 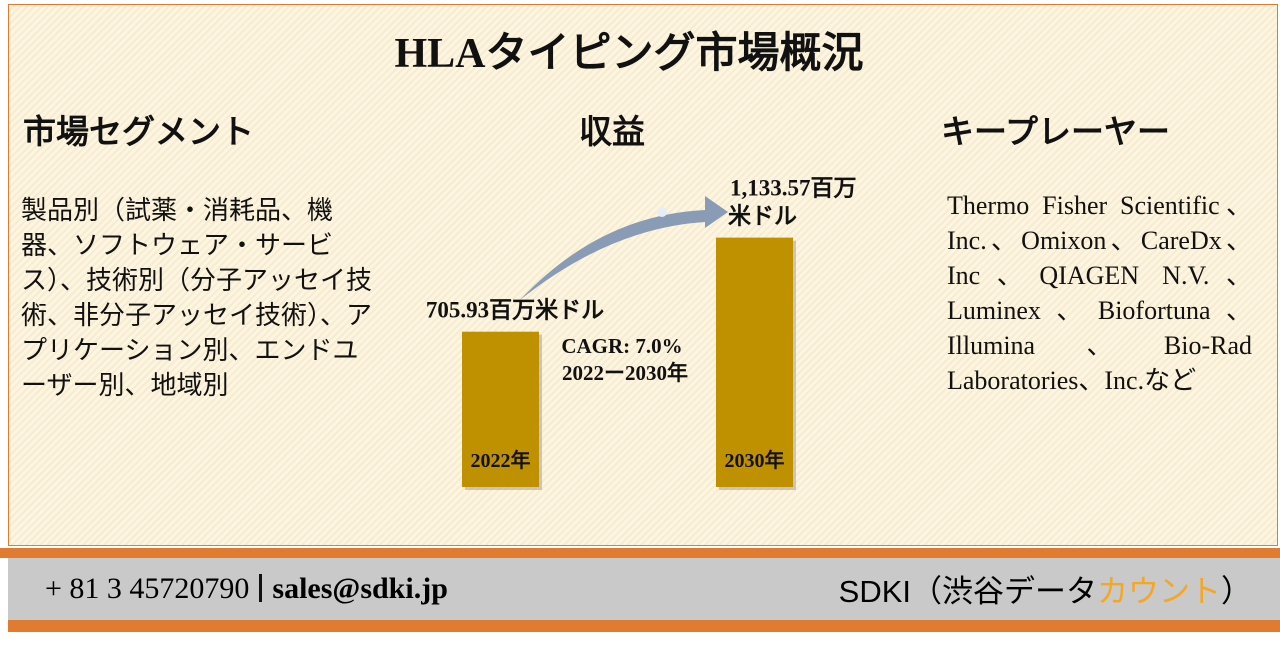 What do you see at coordinates (662, 212) in the screenshot?
I see `arrow-dot` at bounding box center [662, 212].